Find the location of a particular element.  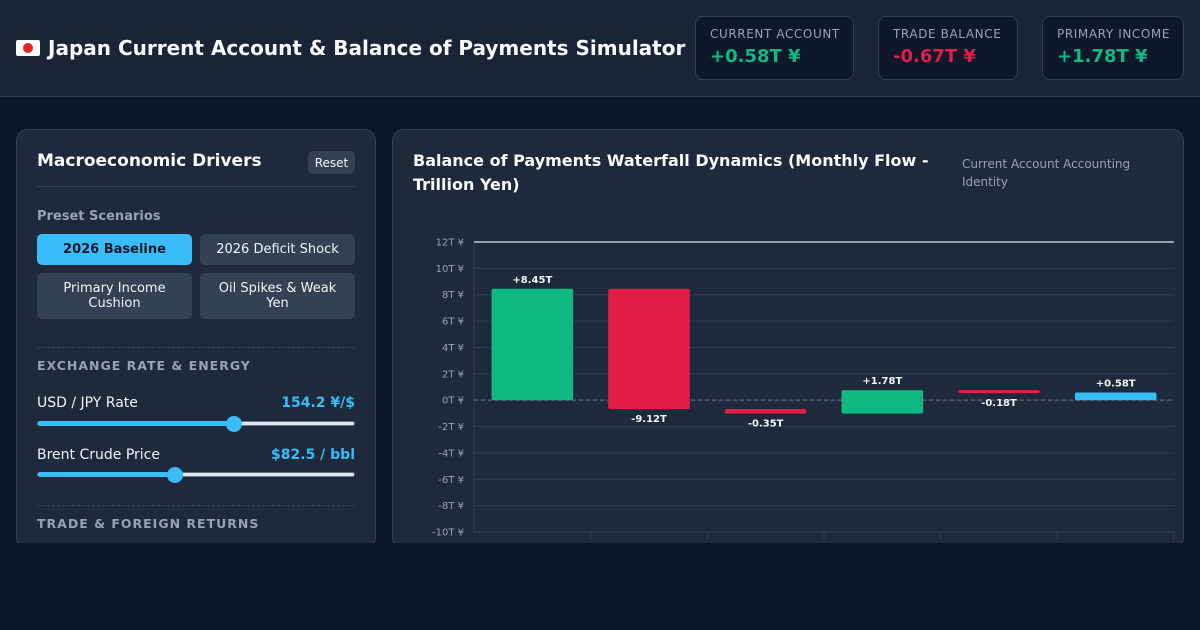

brent-crude-label: Brent Crude Price is located at coordinates (98, 455).